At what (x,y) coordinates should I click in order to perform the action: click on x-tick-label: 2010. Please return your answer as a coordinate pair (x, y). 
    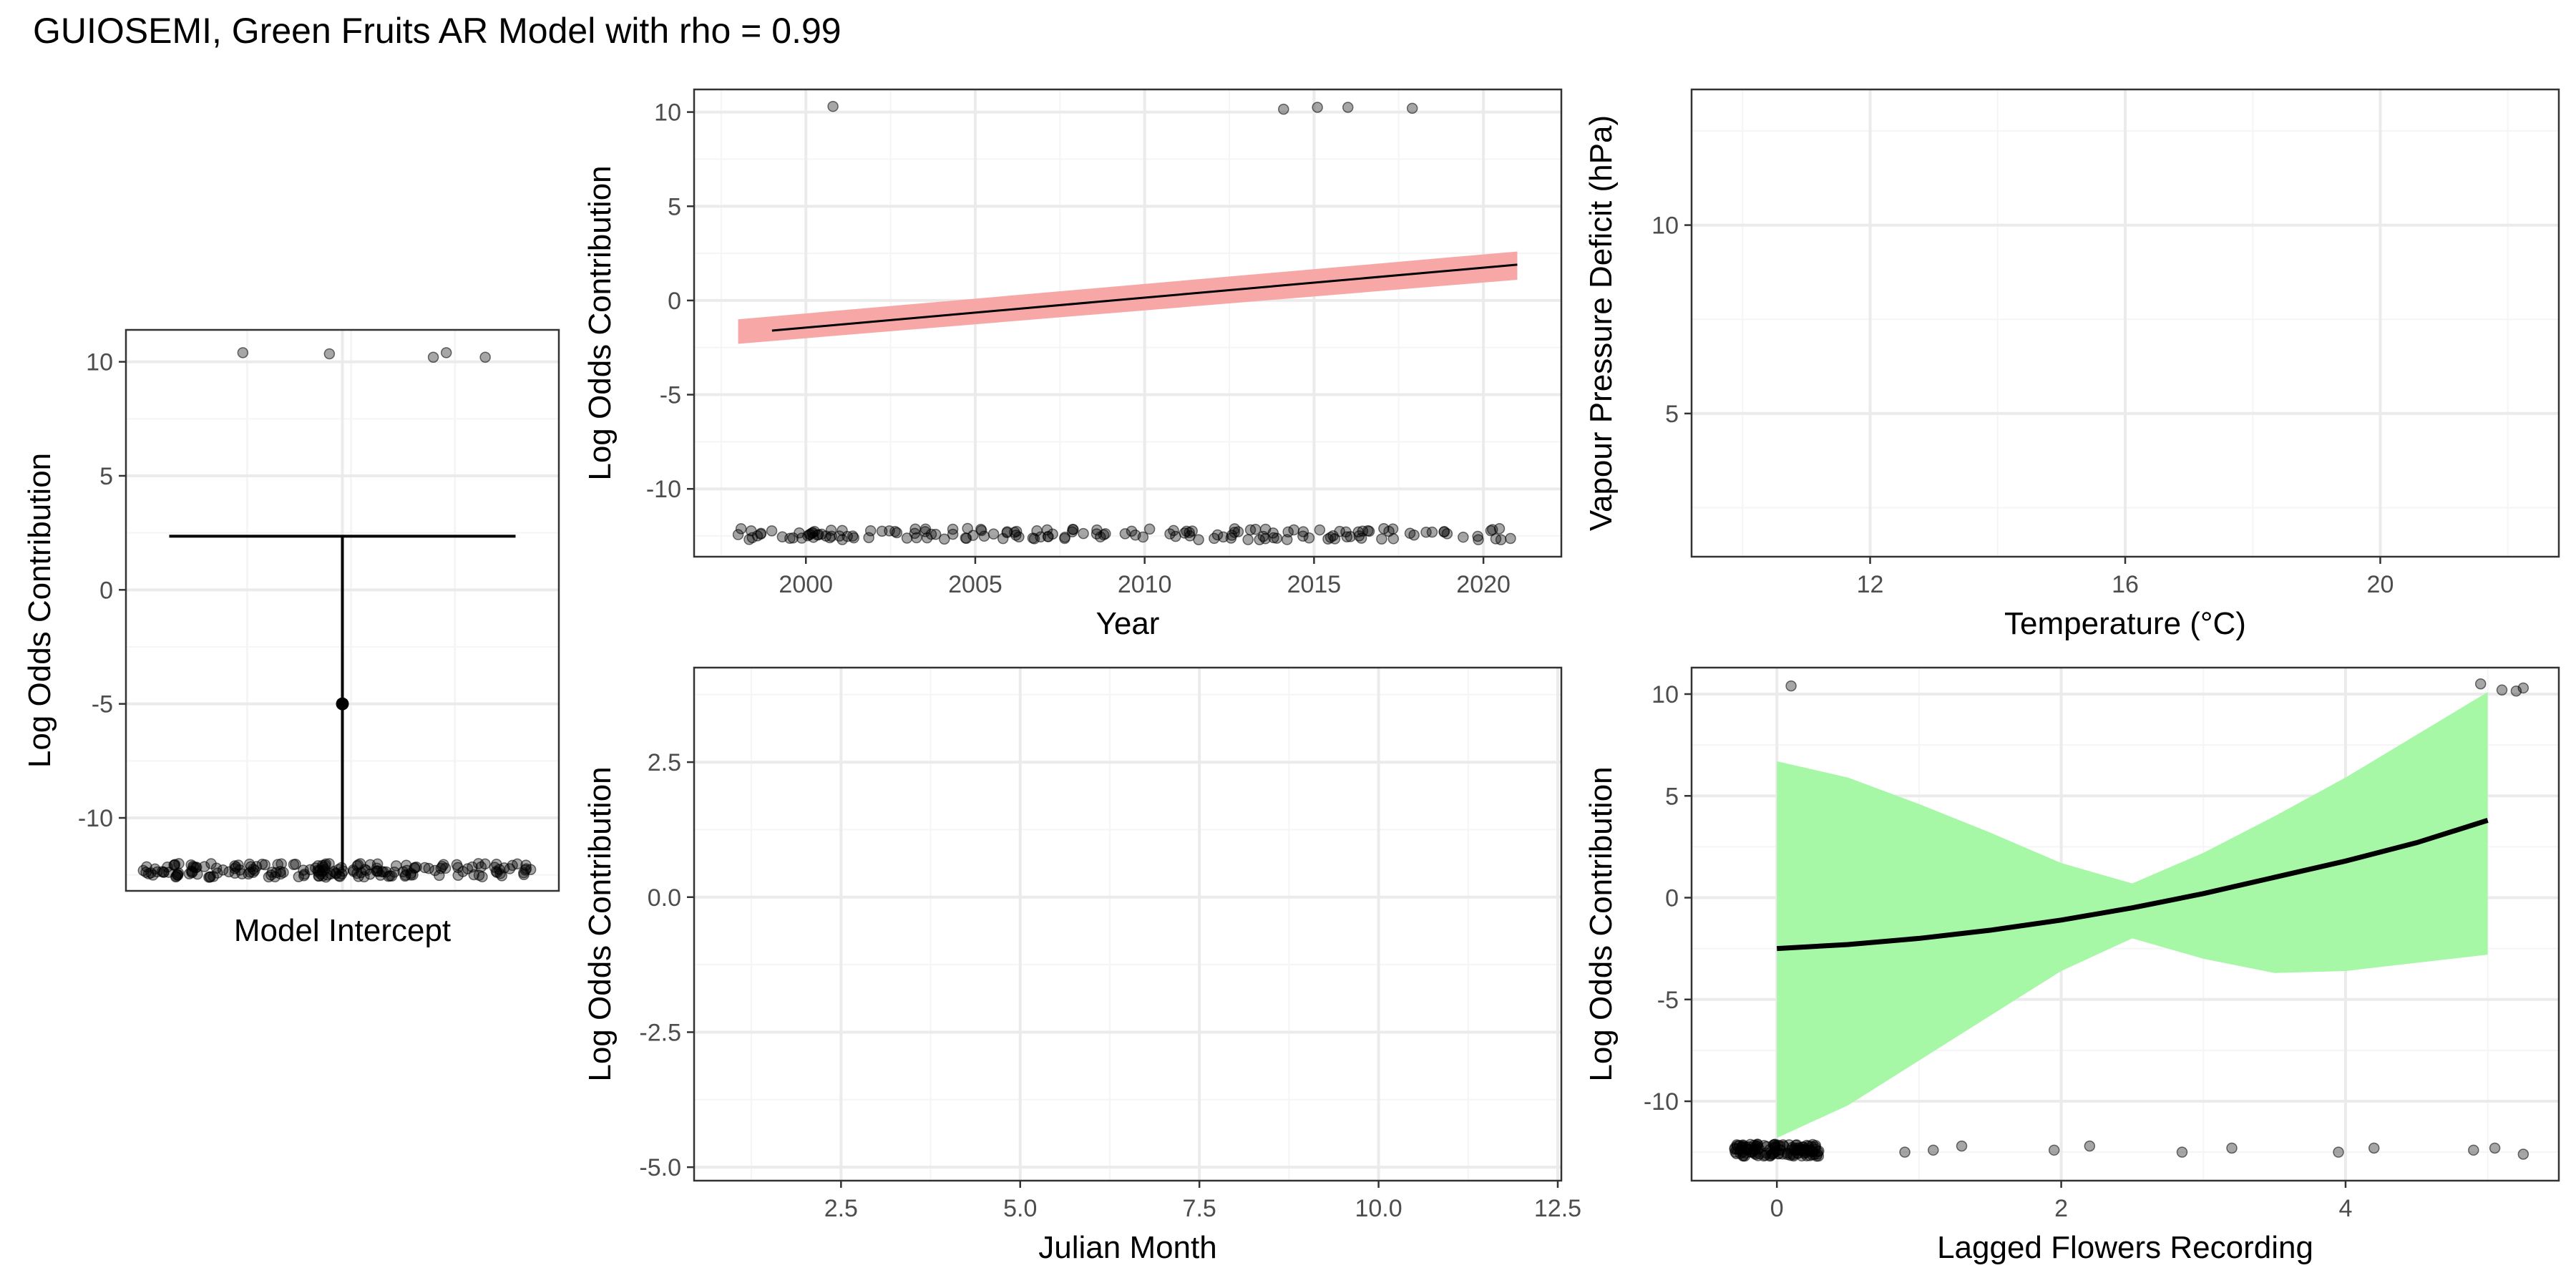
    Looking at the image, I should click on (1145, 584).